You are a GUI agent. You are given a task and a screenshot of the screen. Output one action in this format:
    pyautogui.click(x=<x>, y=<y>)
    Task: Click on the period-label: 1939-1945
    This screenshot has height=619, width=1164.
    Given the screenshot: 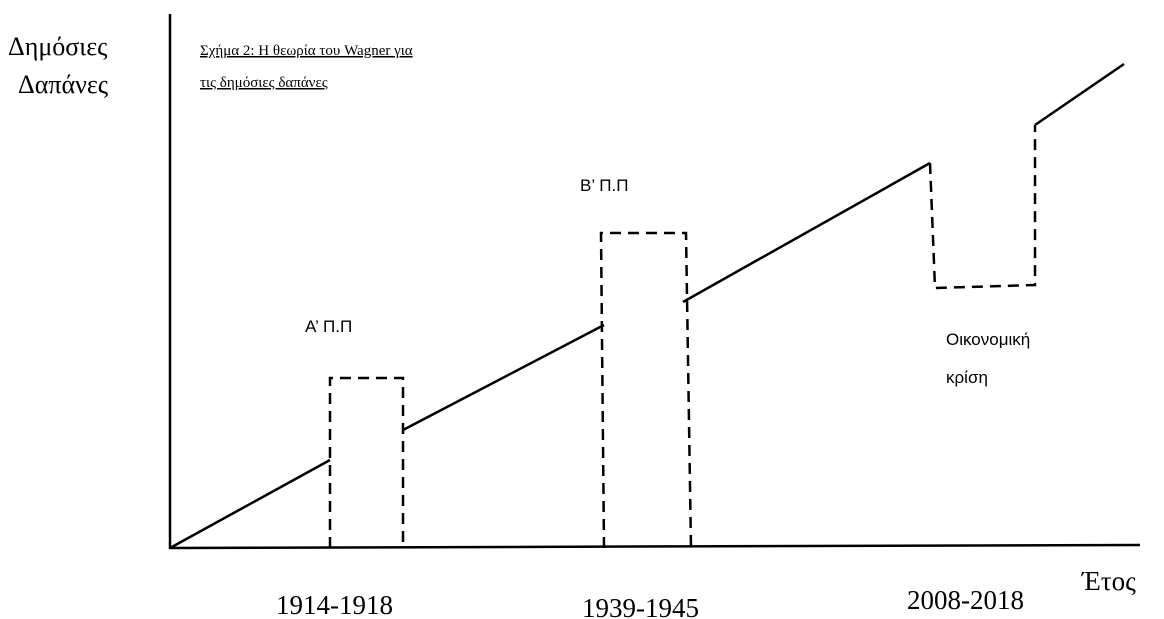 What is the action you would take?
    pyautogui.click(x=640, y=606)
    